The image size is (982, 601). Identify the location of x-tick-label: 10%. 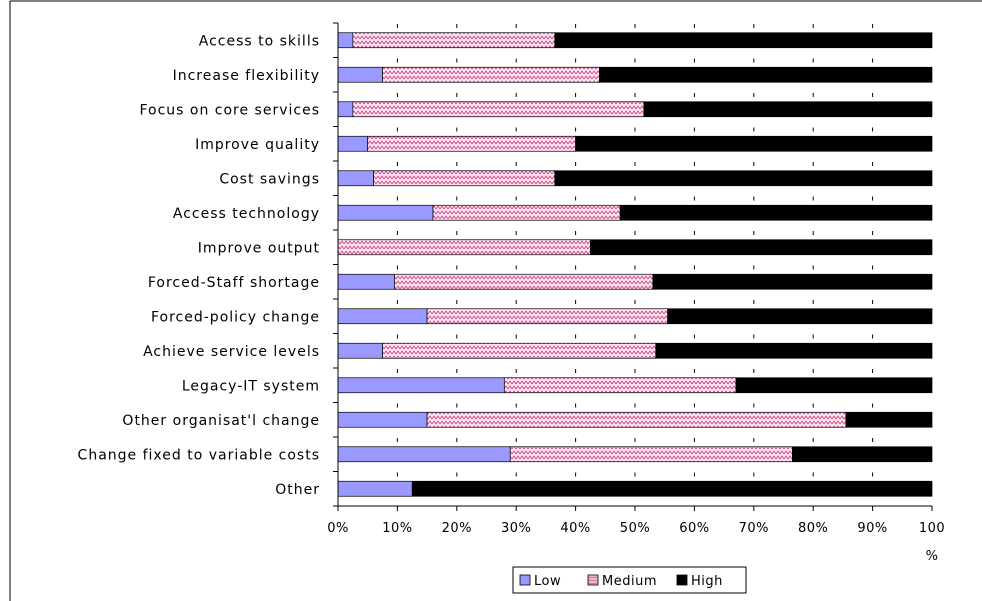
(397, 528).